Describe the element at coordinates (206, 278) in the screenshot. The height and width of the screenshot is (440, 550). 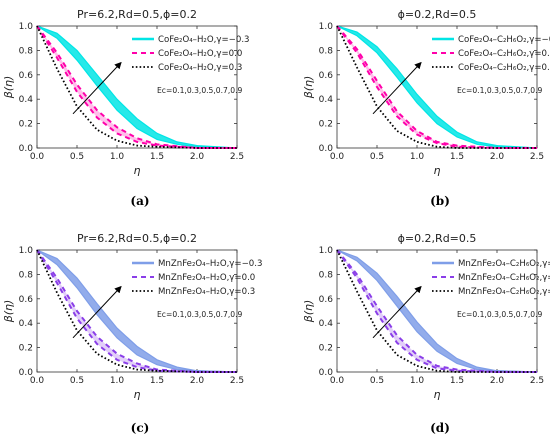
I see `legend-entry: MnZnFe₂O₄–H₂O,γ=0.0` at that location.